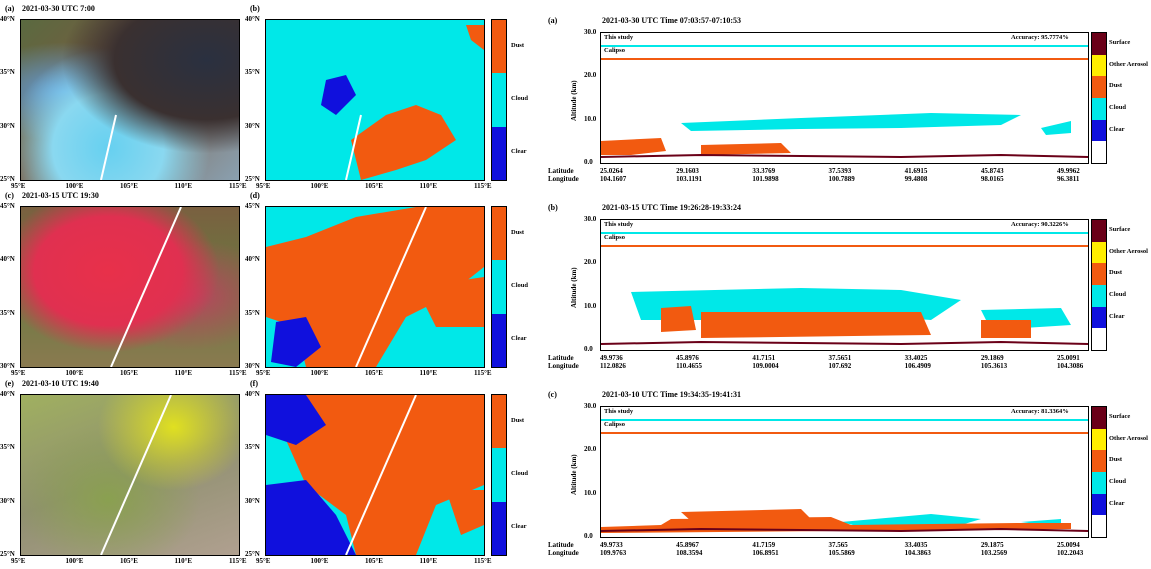 The image size is (1151, 569). I want to click on lat-tick-label: 25°N, so click(7, 179).